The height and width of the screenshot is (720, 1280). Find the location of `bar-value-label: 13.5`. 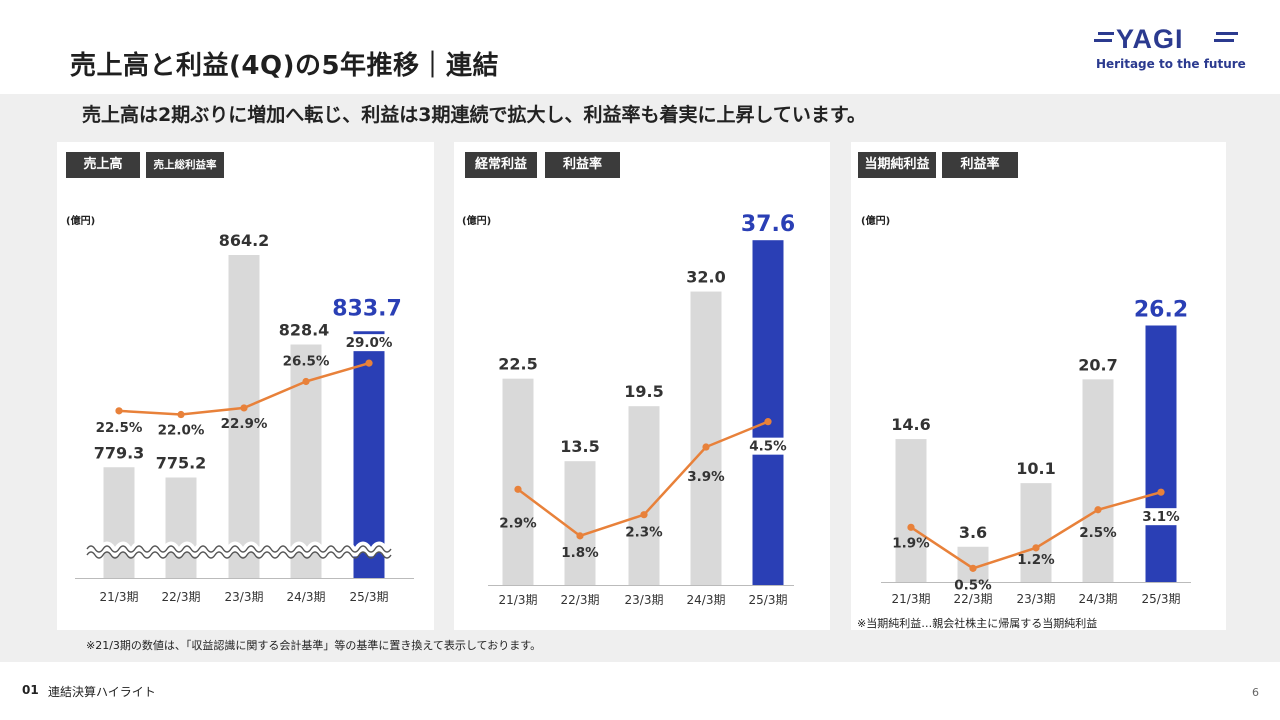

bar-value-label: 13.5 is located at coordinates (579, 446).